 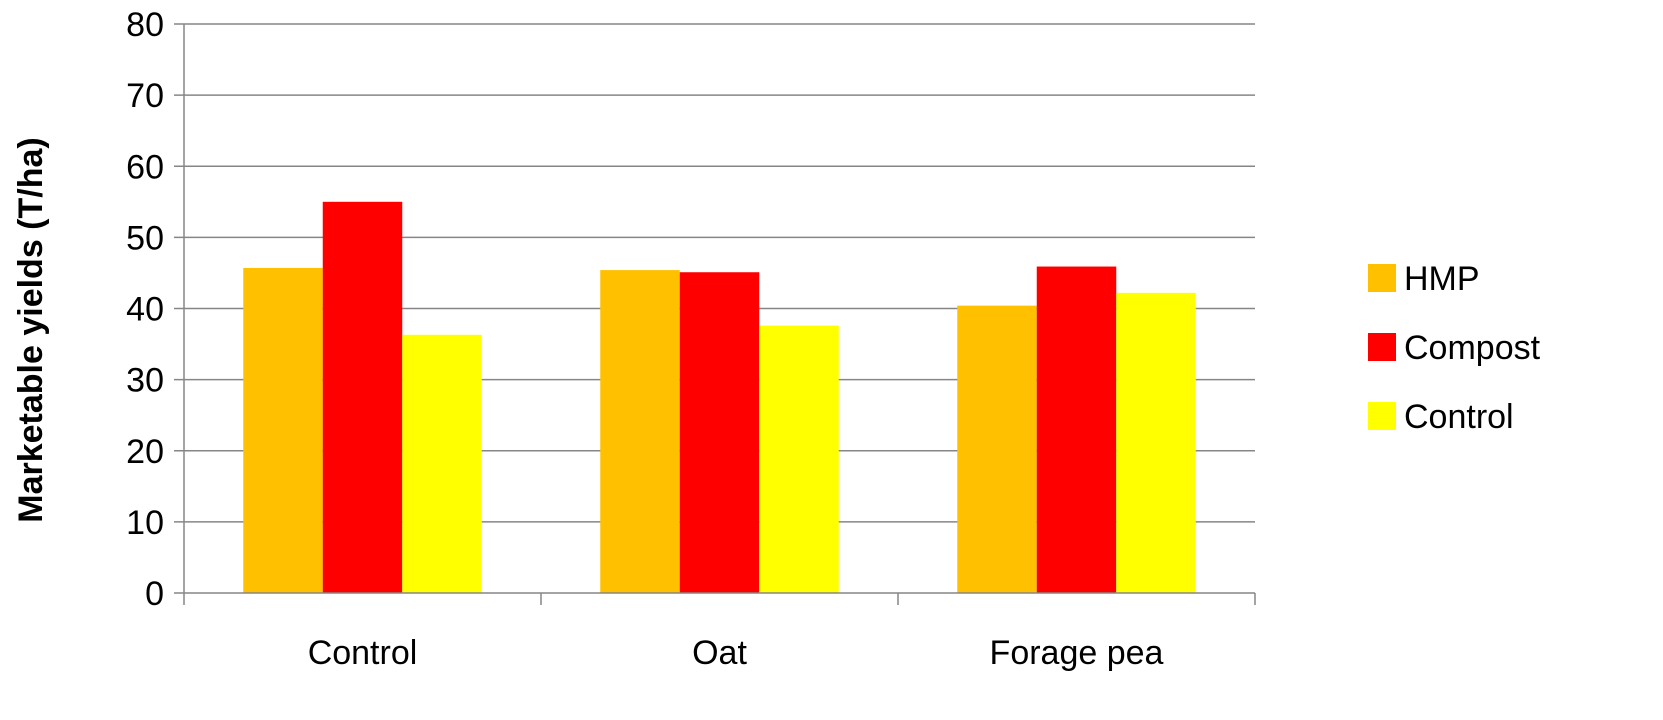 What do you see at coordinates (145, 238) in the screenshot?
I see `y-tick-label: 50` at bounding box center [145, 238].